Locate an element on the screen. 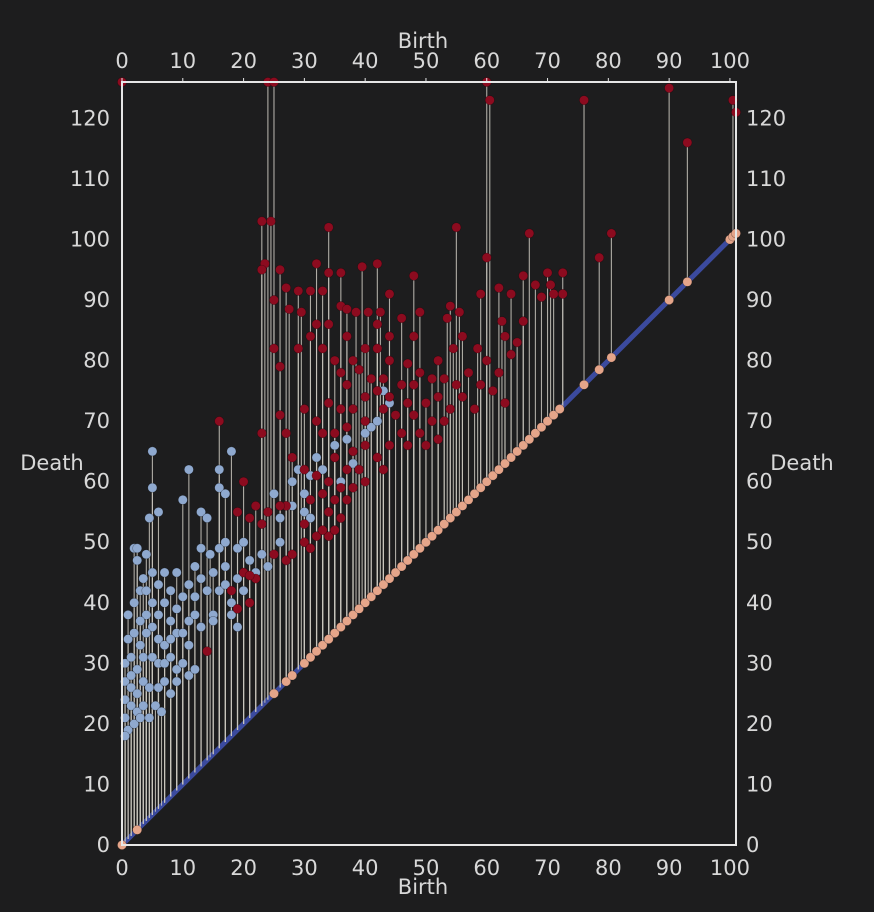 This screenshot has width=874, height=912. x-tick-label-bottom: 100 is located at coordinates (730, 868).